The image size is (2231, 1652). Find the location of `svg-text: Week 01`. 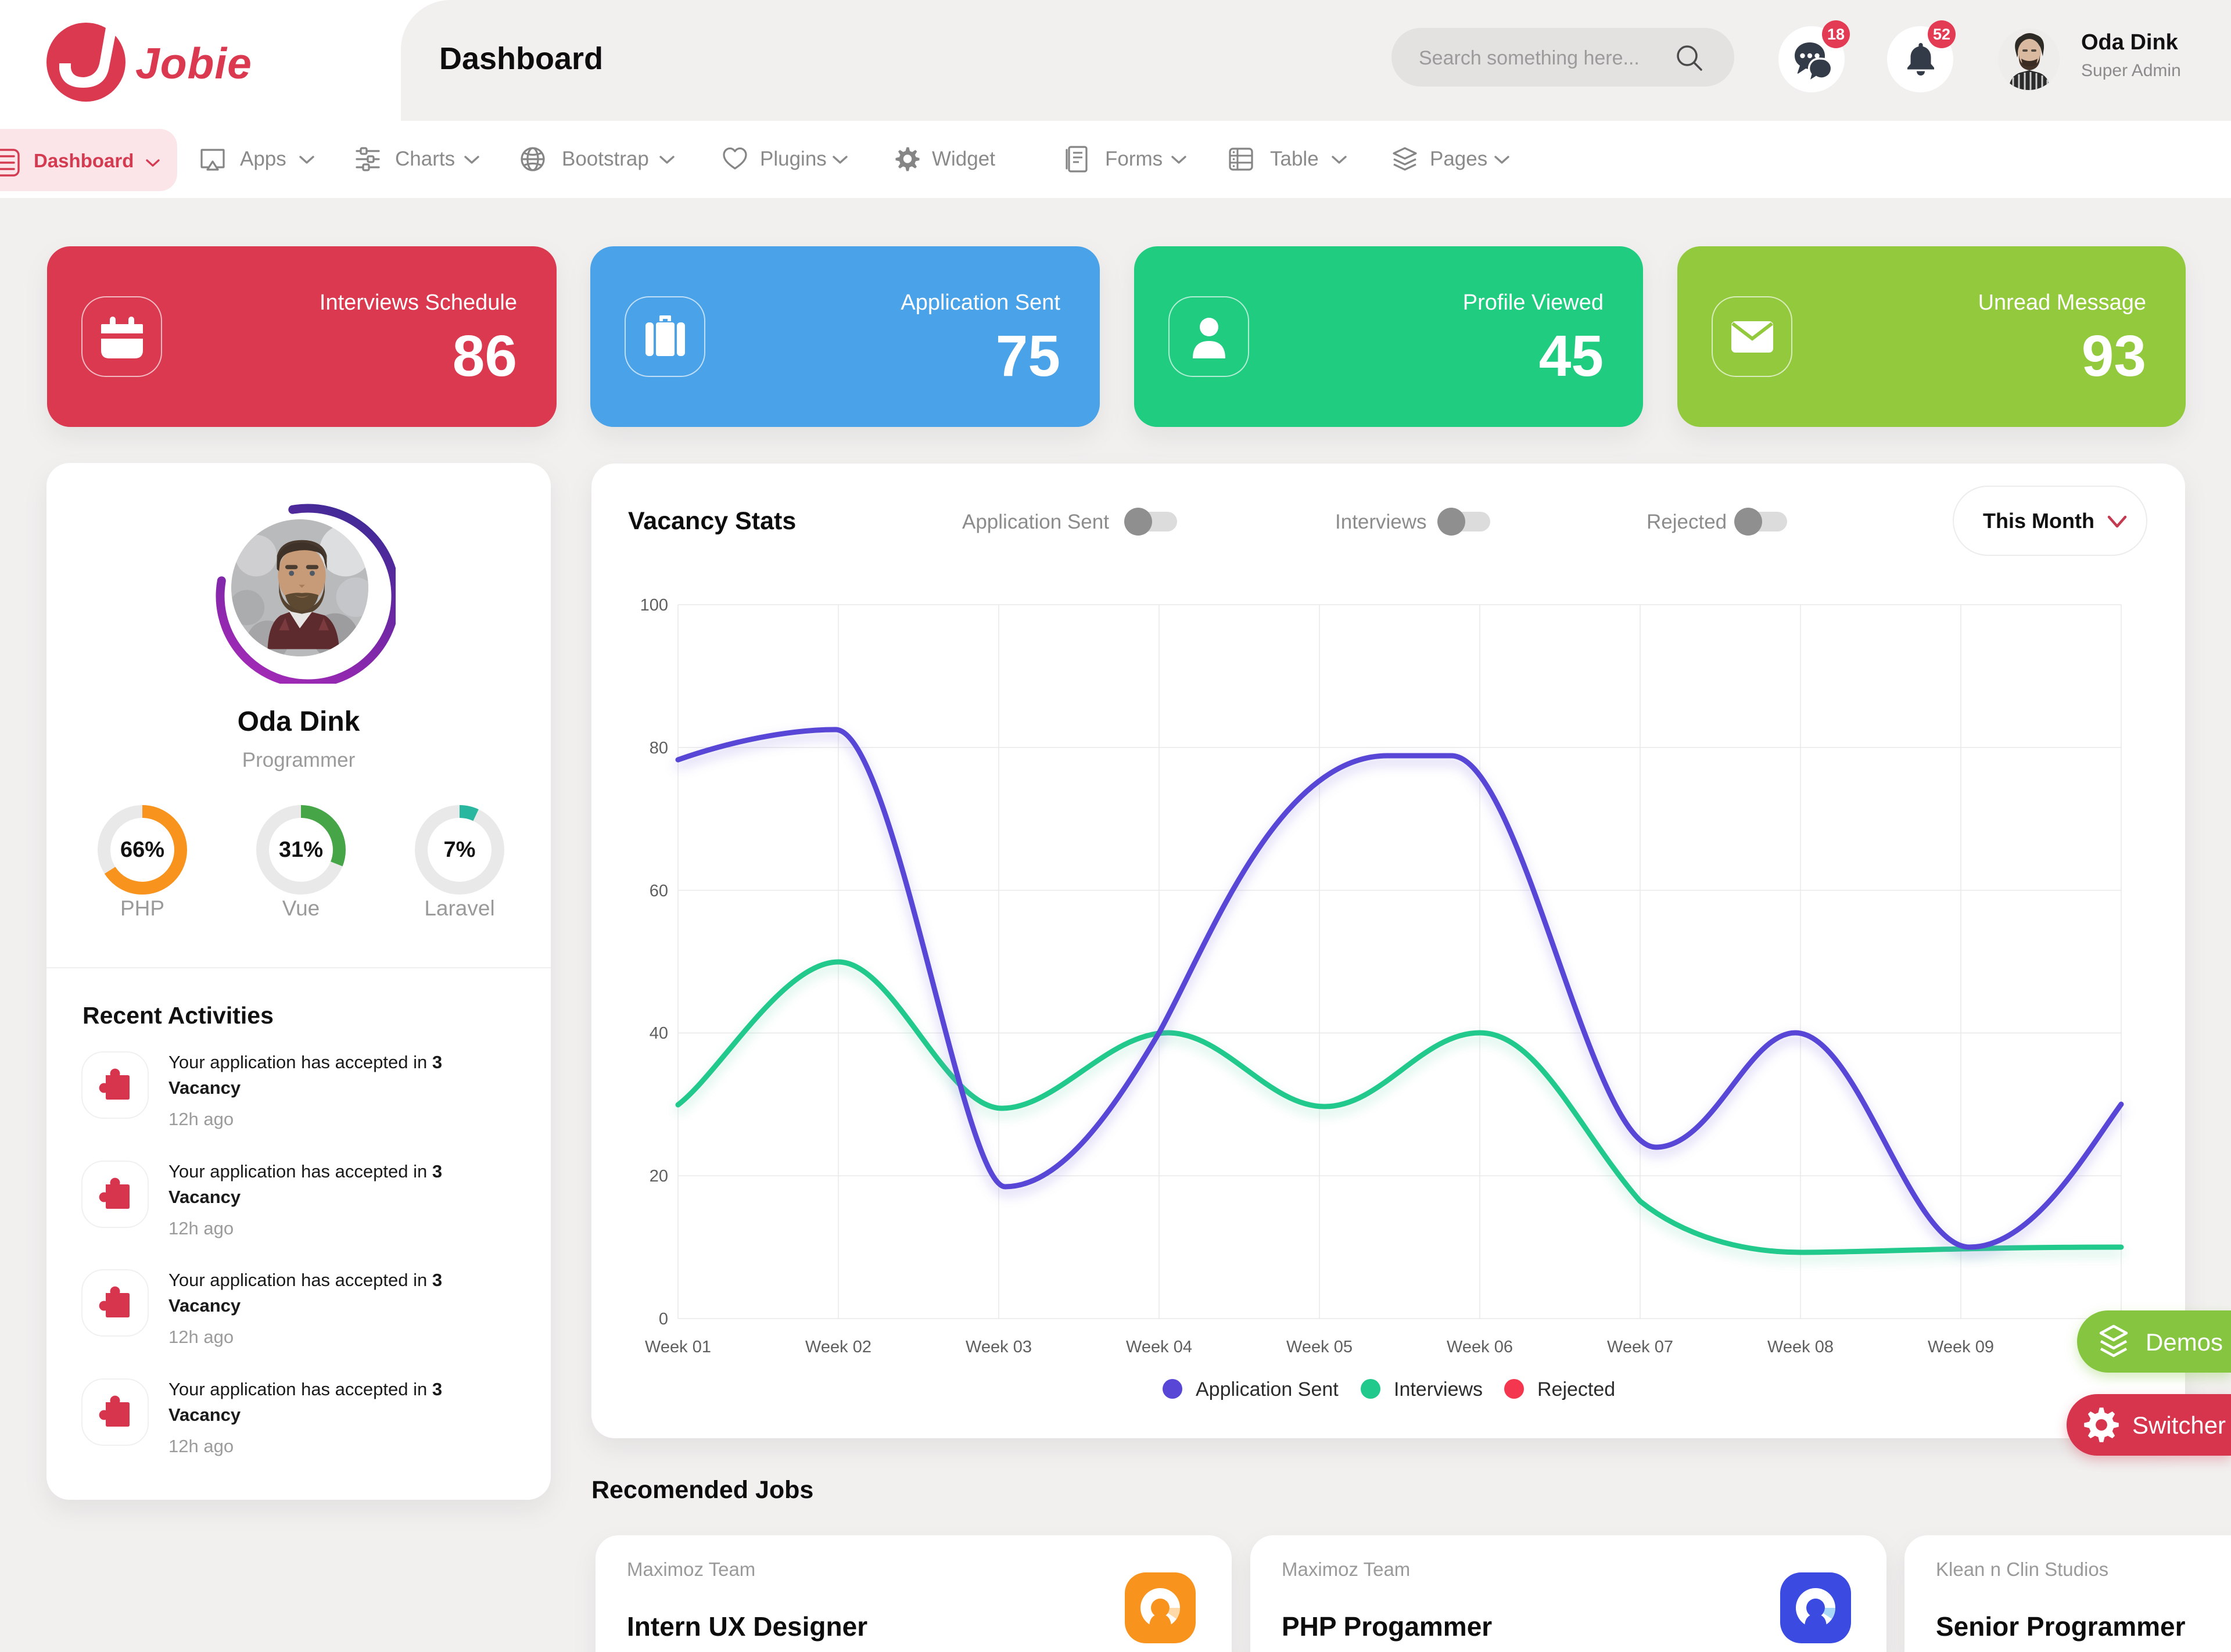

svg-text: Week 01 is located at coordinates (678, 1347).